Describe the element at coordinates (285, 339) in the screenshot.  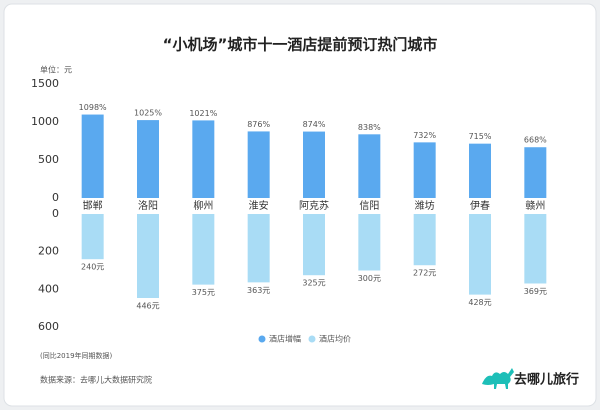
I see `legend-label: 酒店增幅` at that location.